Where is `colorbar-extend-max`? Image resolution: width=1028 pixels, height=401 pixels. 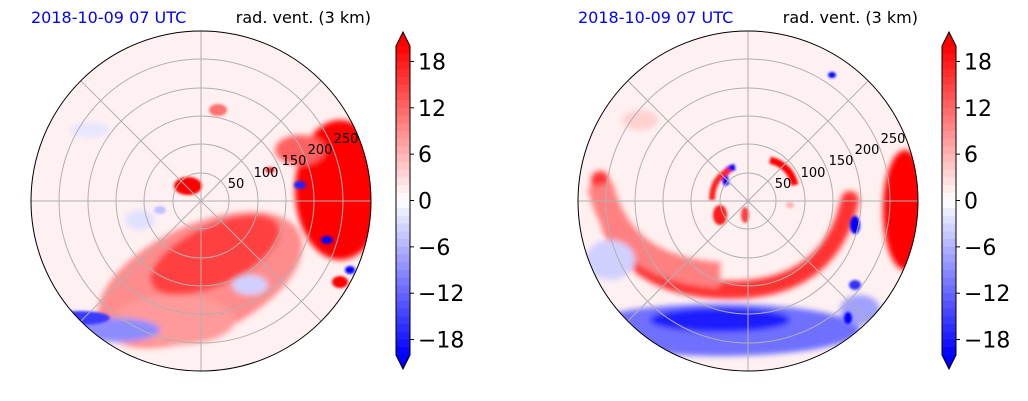 colorbar-extend-max is located at coordinates (949, 39).